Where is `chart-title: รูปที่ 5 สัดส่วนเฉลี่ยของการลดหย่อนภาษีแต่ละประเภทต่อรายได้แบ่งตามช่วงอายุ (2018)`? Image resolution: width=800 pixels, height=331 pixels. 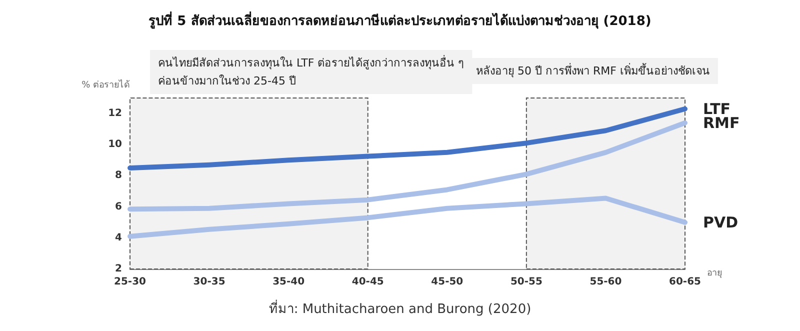 chart-title: รูปที่ 5 สัดส่วนเฉลี่ยของการลดหย่อนภาษีแต่ละประเภทต่อรายได้แบ่งตามช่วงอายุ (2018) is located at coordinates (400, 20).